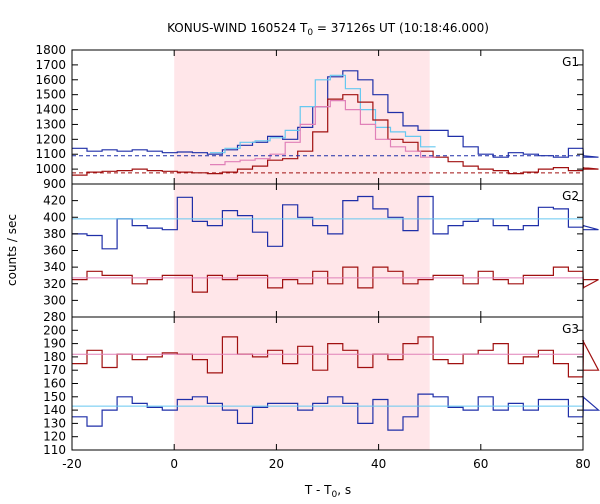 The image size is (600, 504). Describe the element at coordinates (174, 464) in the screenshot. I see `x-tick-label: 0` at that location.